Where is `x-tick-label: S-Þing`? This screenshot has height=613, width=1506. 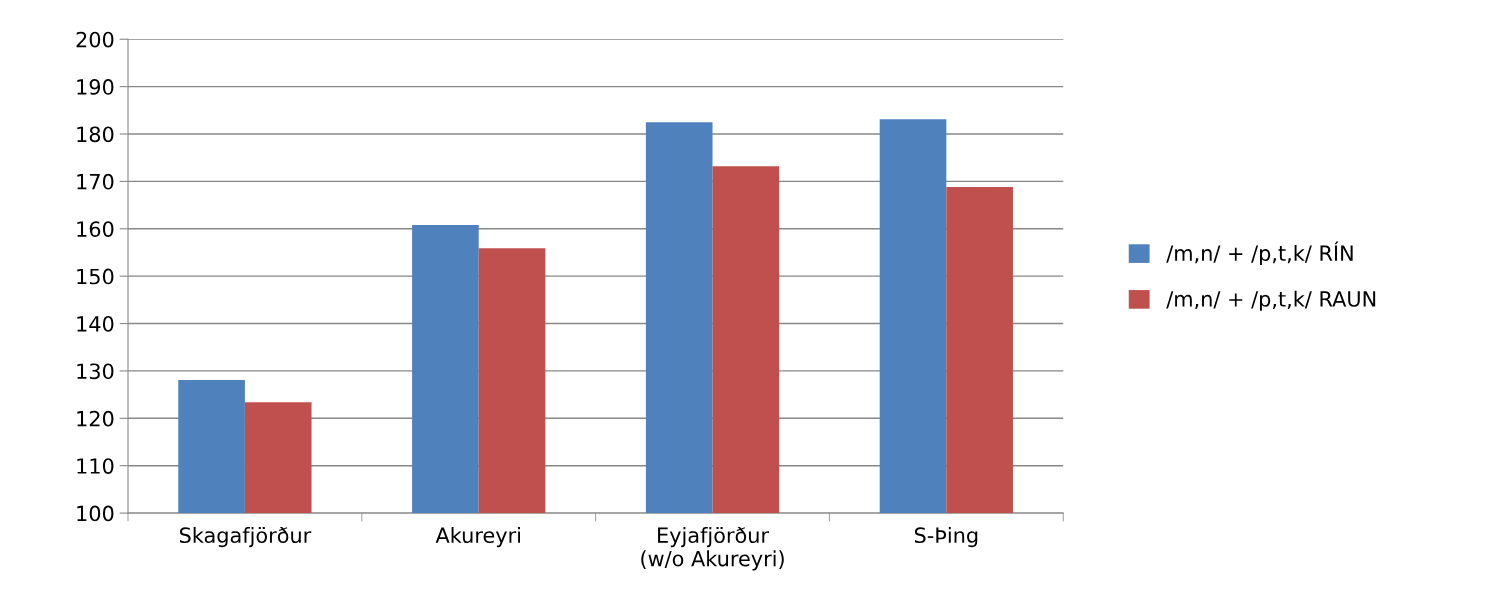 x-tick-label: S-Þing is located at coordinates (946, 537).